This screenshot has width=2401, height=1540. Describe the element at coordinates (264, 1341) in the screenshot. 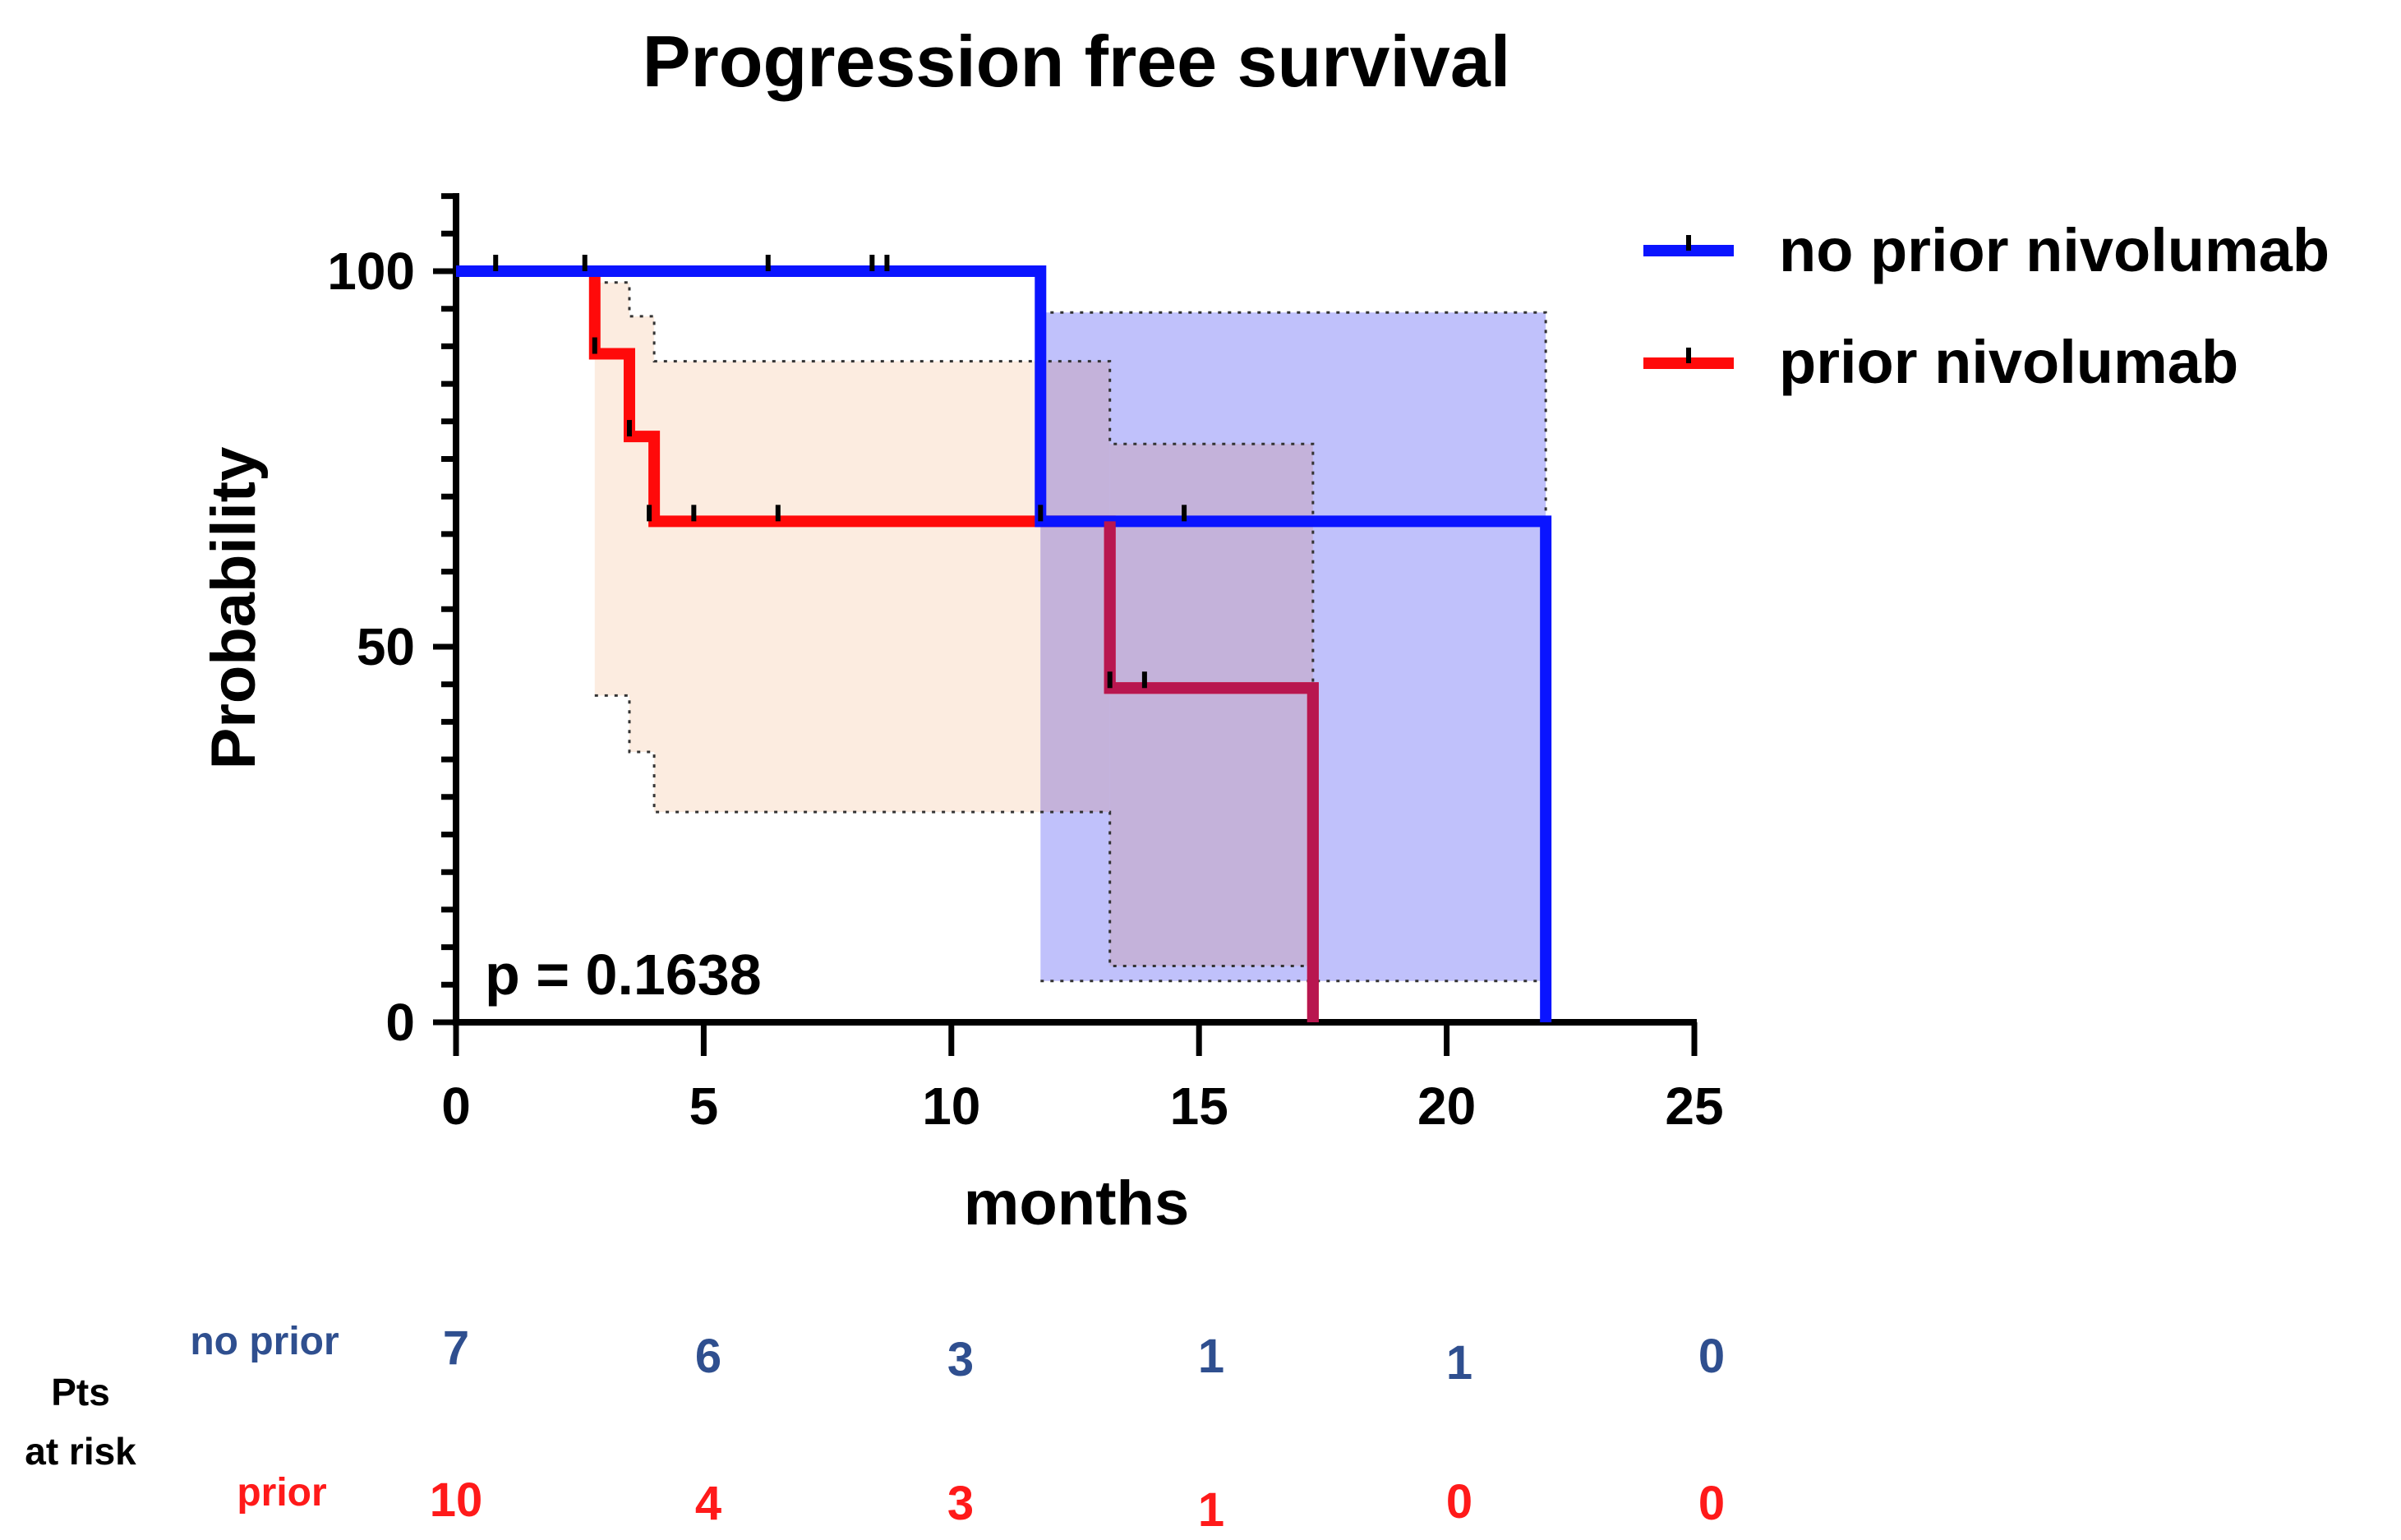

I see `risk-row-label-no-prior: no prior` at that location.